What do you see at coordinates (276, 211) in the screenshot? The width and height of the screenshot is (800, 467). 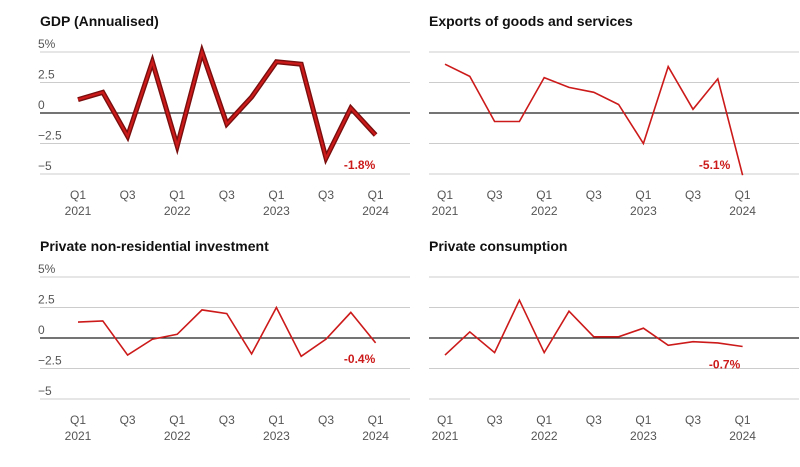 I see `gdp-x-tick-year: 2023` at bounding box center [276, 211].